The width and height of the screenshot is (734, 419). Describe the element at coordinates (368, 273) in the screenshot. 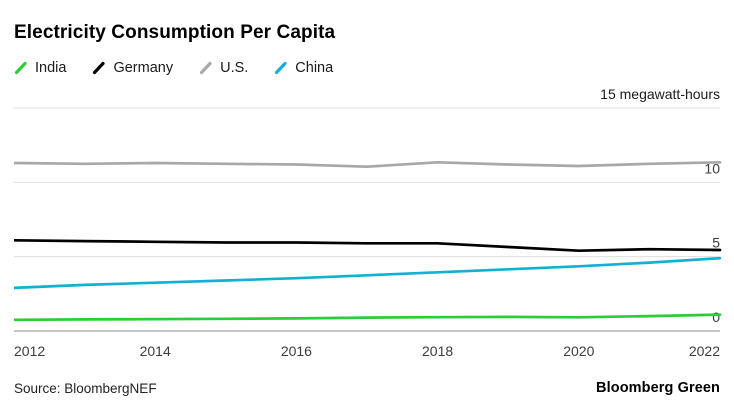

I see `series-line-china` at that location.